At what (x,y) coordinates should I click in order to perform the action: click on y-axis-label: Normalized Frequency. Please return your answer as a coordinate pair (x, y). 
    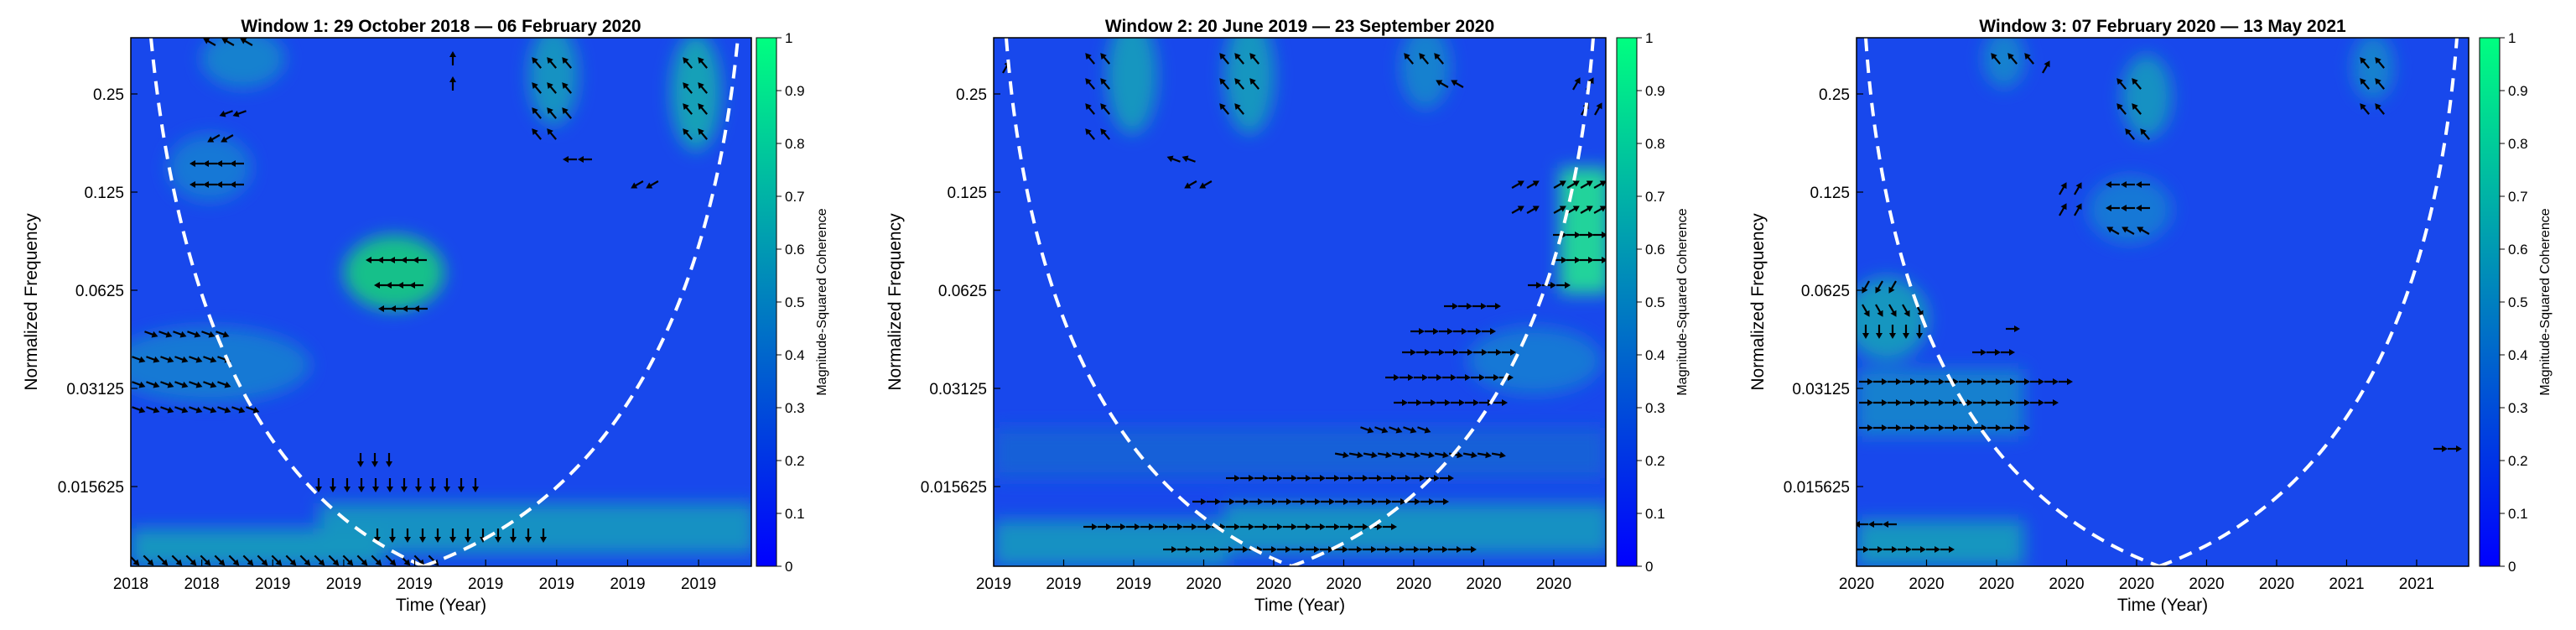
    Looking at the image, I should click on (895, 302).